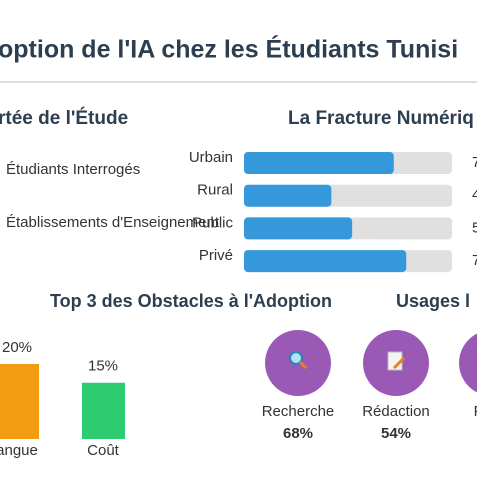 Image resolution: width=477 pixels, height=477 pixels. What do you see at coordinates (17, 347) in the screenshot?
I see `value-label: 20%` at bounding box center [17, 347].